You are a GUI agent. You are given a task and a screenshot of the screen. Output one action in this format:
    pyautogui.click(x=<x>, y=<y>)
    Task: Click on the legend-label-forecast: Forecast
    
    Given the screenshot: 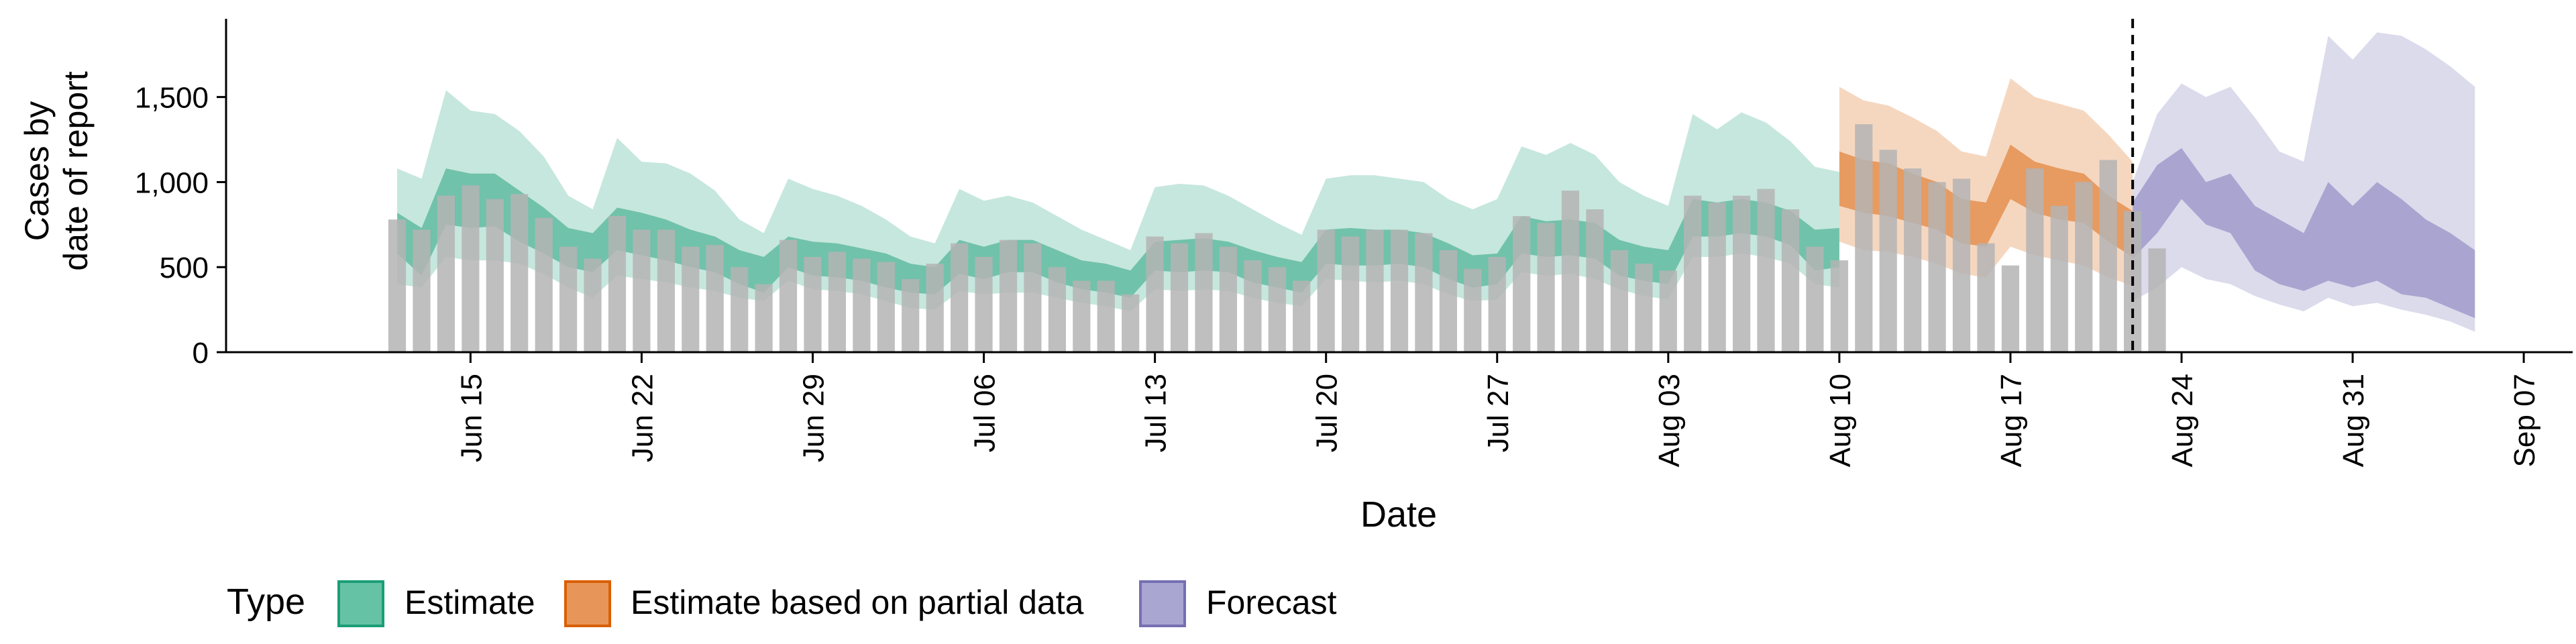 What is the action you would take?
    pyautogui.click(x=1271, y=602)
    